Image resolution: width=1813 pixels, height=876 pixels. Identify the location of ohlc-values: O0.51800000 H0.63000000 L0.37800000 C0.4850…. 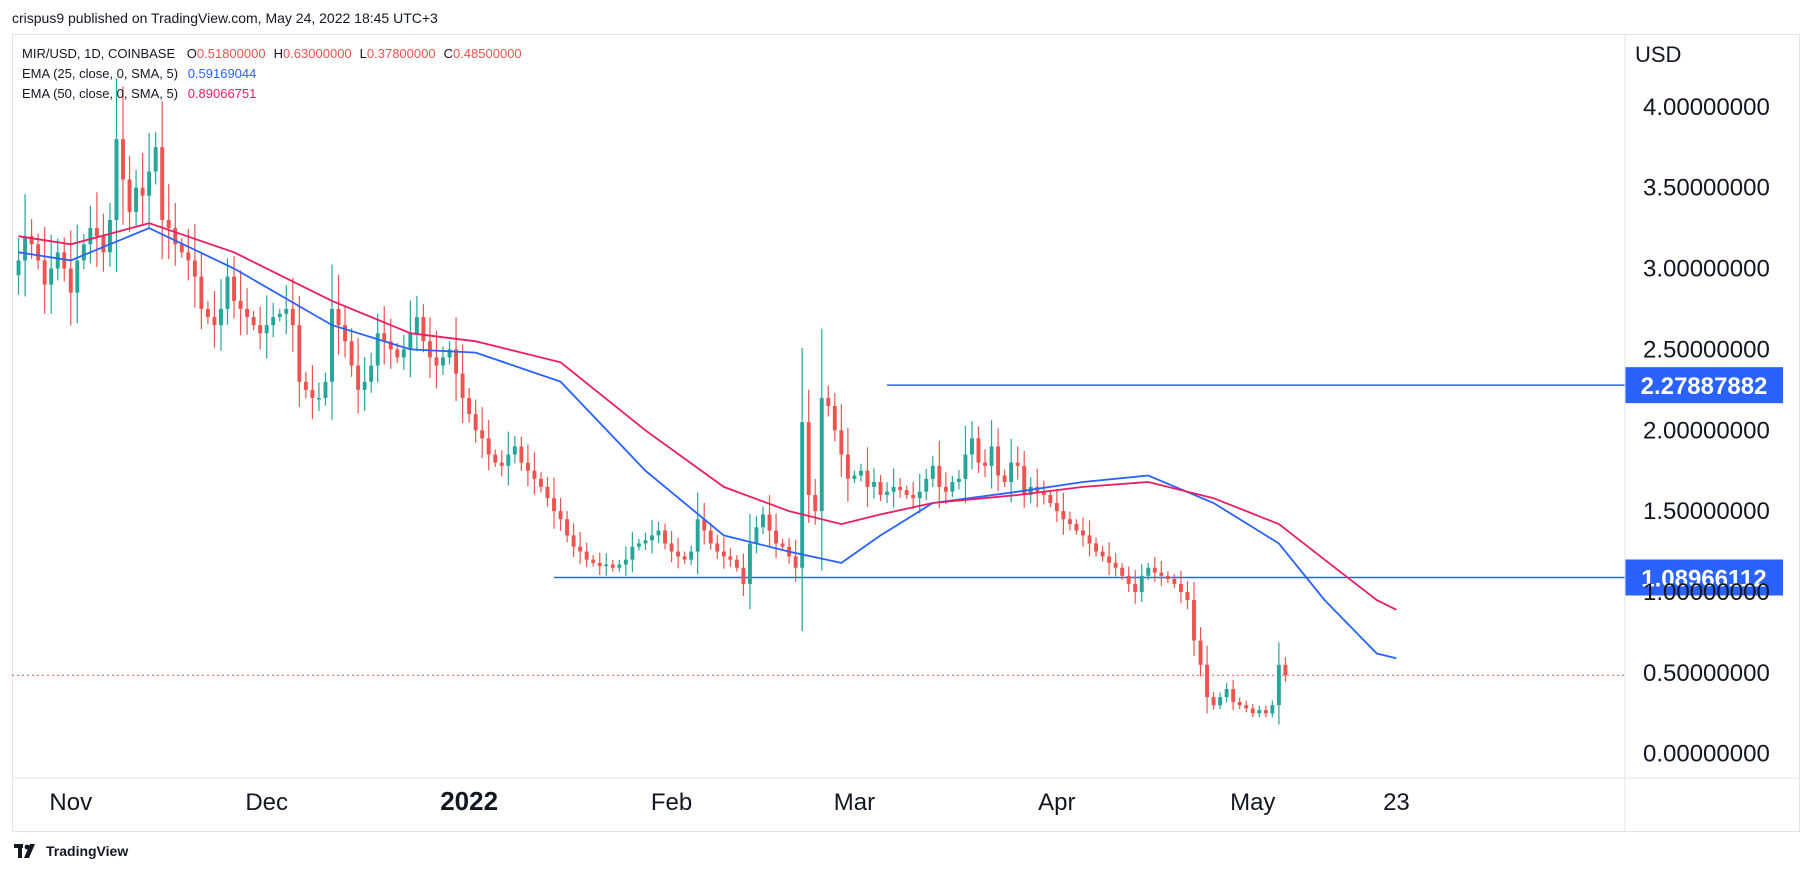
(350, 53).